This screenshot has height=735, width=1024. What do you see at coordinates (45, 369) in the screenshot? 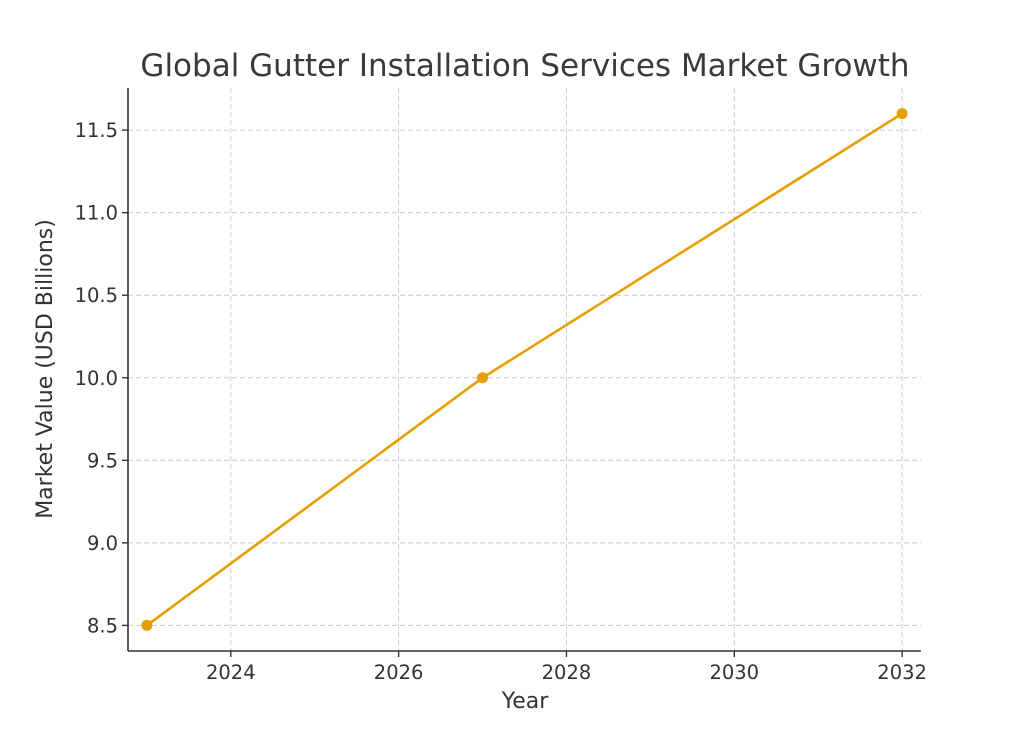
I see `y-axis-label: Market Value (USD Billions)` at bounding box center [45, 369].